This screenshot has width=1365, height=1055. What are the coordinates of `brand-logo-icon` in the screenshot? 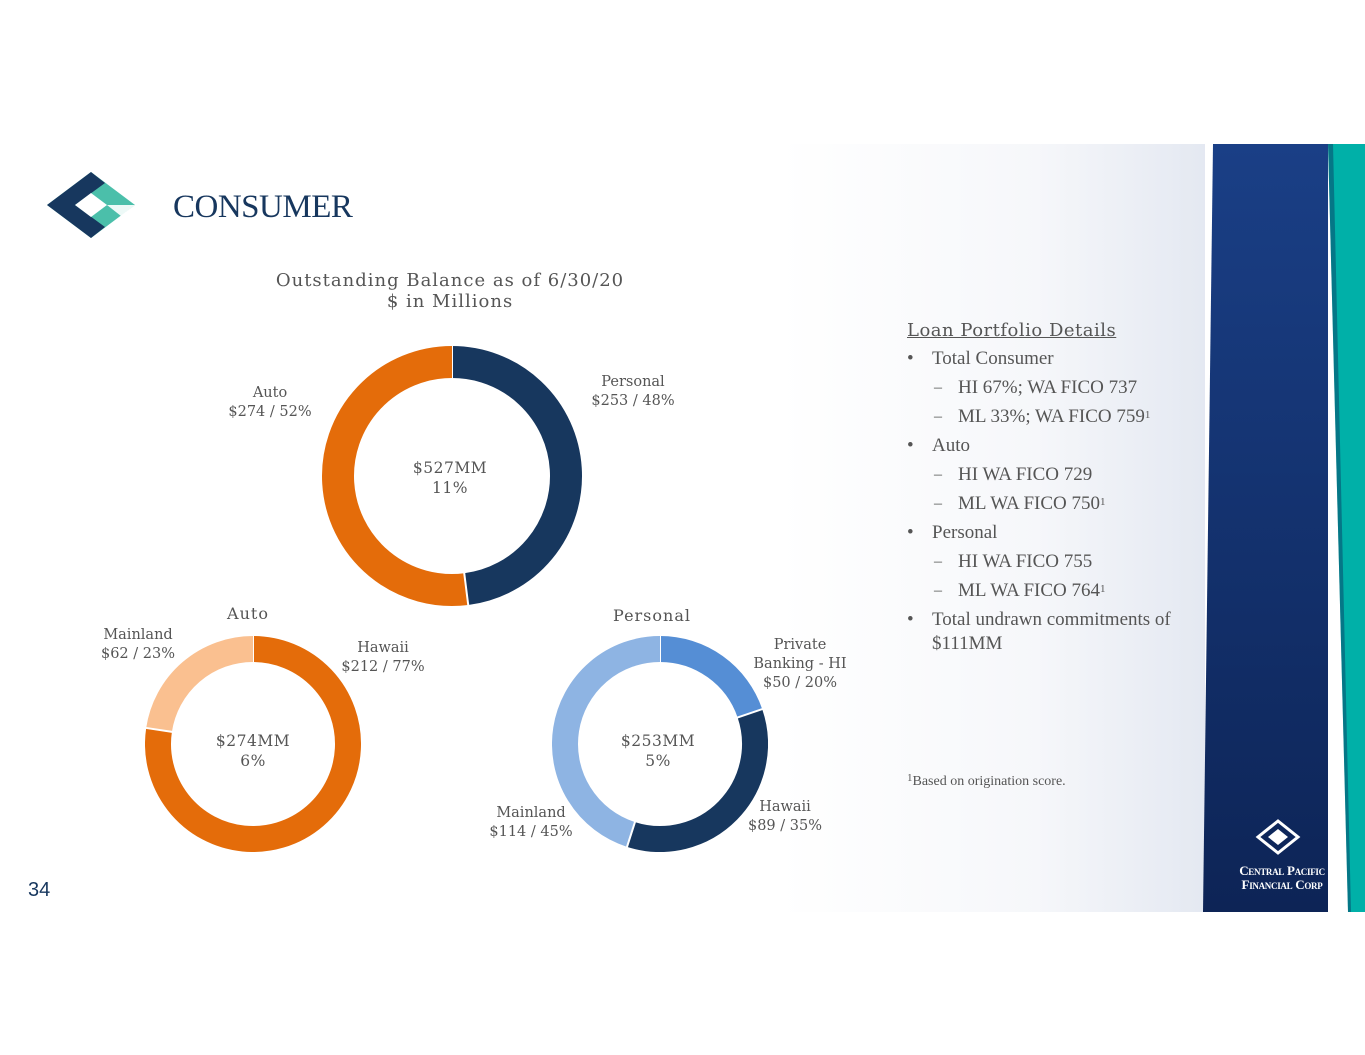 It's located at (1278, 837).